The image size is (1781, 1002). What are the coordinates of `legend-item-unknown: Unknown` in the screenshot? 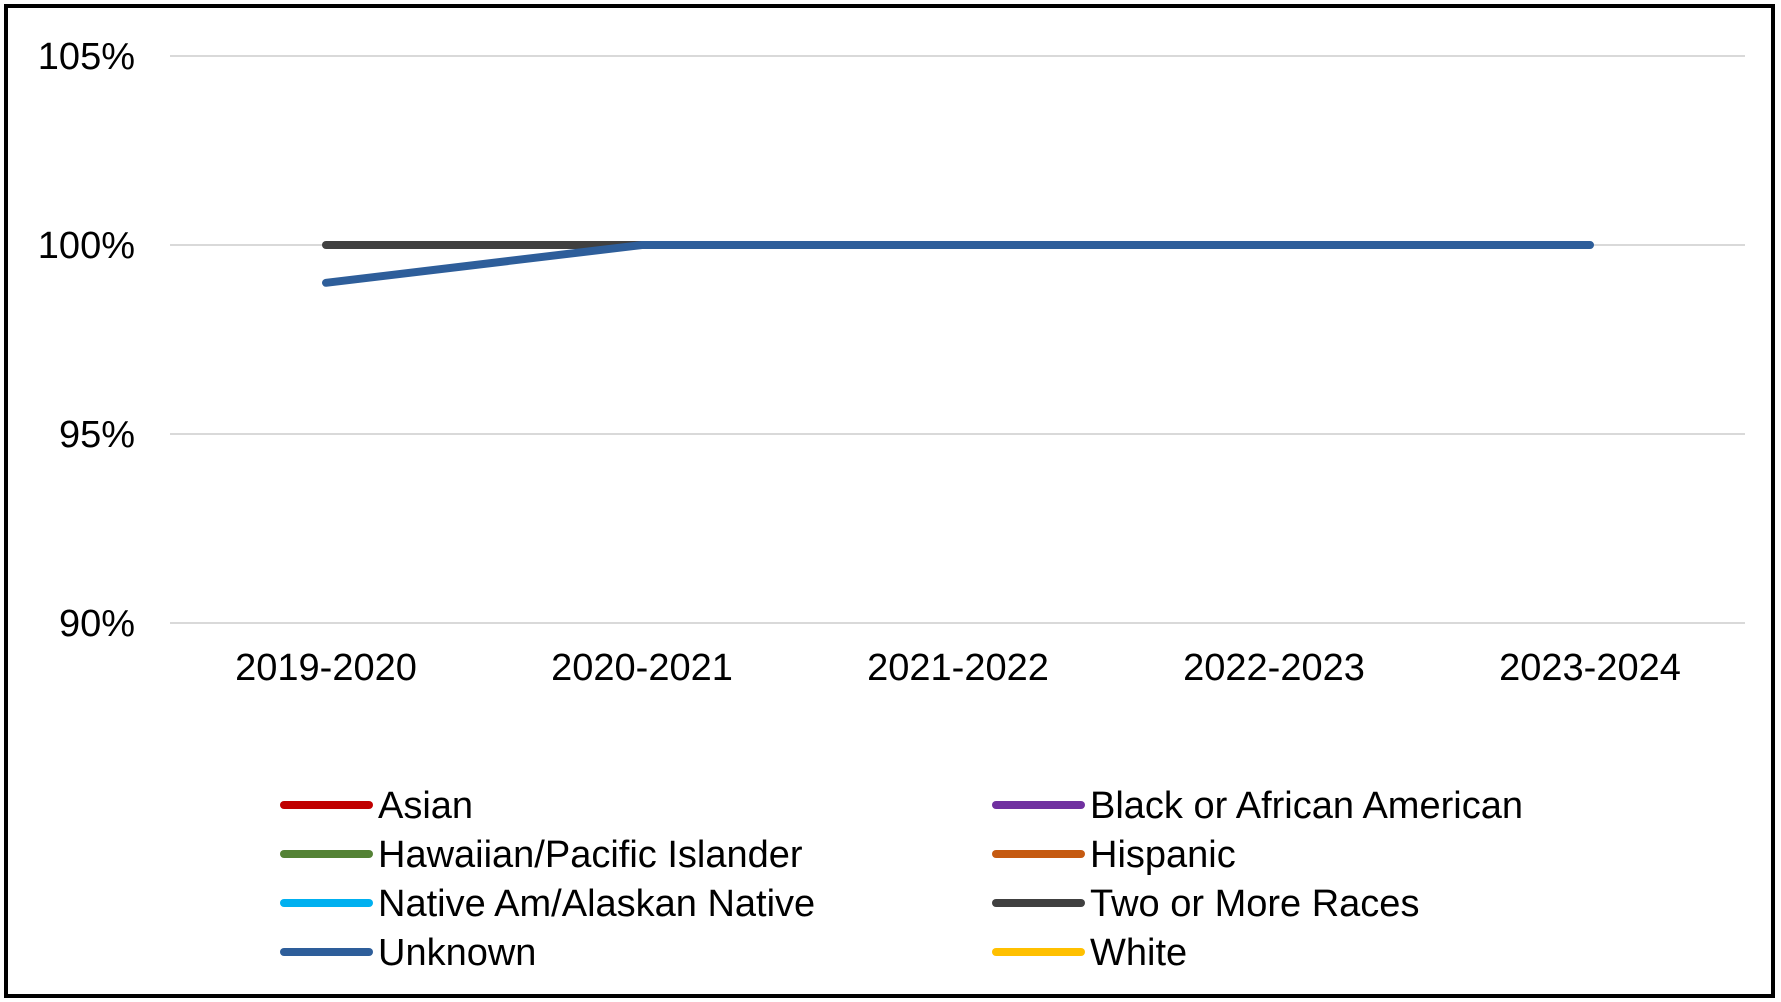 It's located at (408, 953).